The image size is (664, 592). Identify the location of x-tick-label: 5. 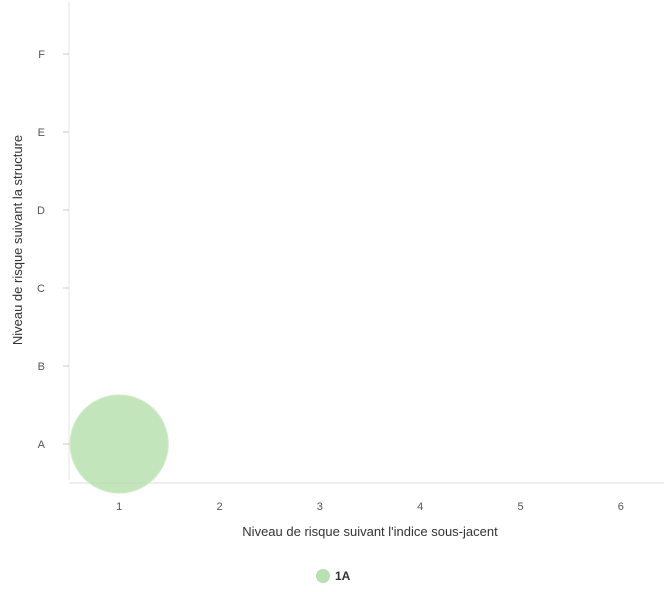
(520, 507).